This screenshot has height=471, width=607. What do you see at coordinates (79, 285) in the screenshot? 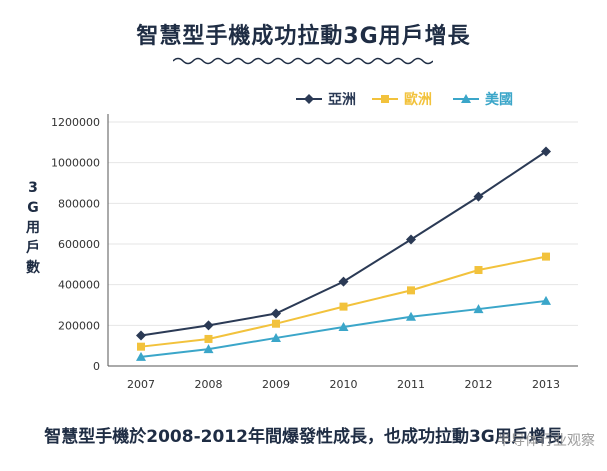
I see `y-tick-label: 400000` at bounding box center [79, 285].